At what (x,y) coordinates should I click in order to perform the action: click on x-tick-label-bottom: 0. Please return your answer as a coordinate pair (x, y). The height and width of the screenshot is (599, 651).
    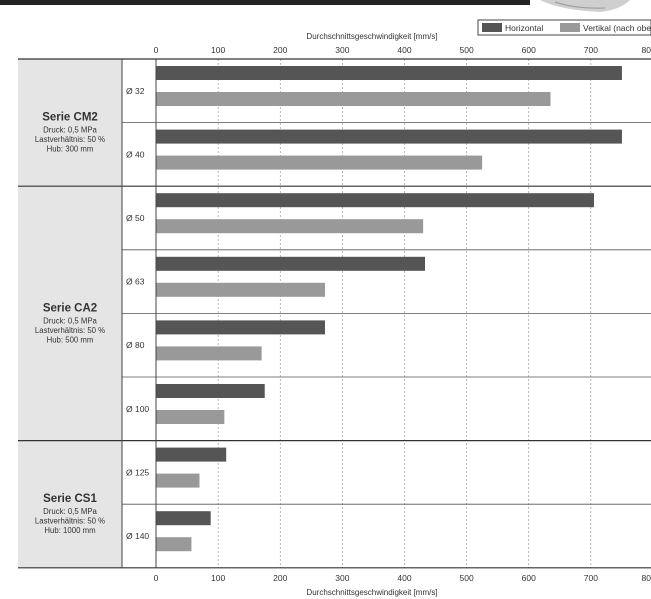
    Looking at the image, I should click on (156, 578).